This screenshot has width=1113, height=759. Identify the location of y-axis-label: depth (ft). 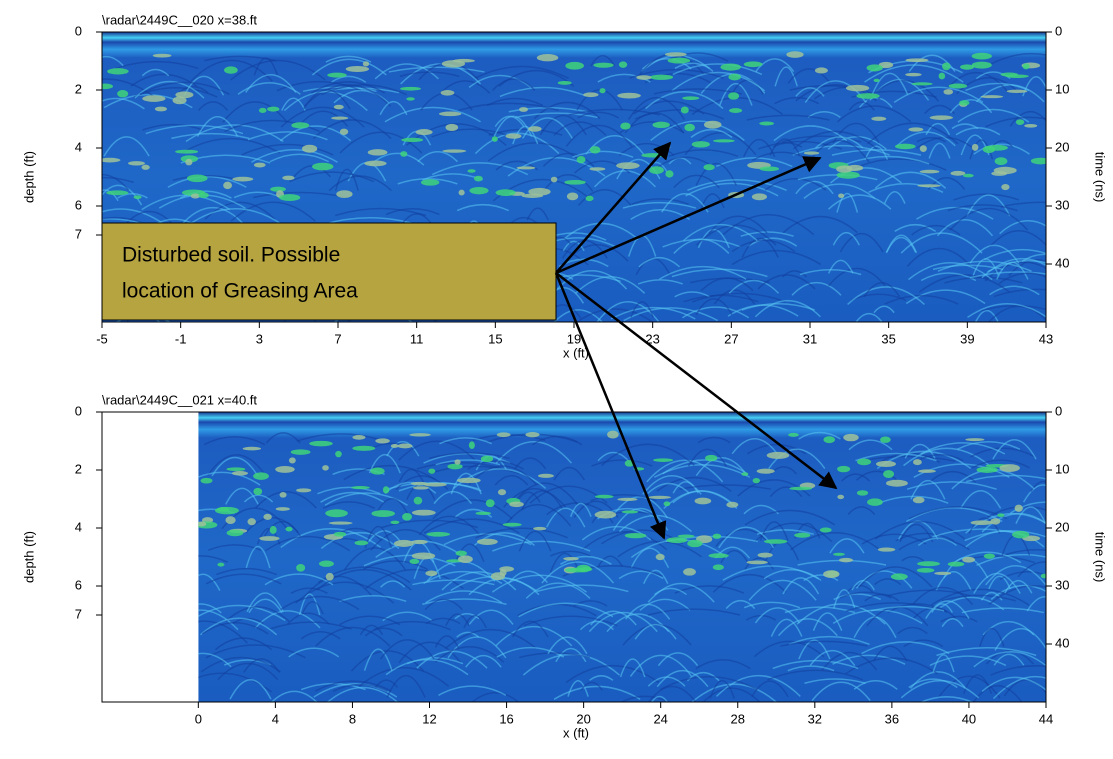
(28, 177).